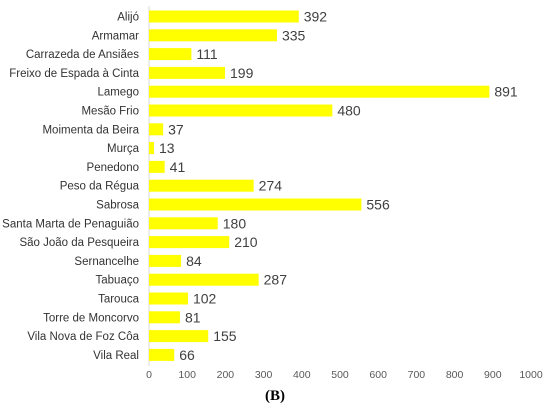 The width and height of the screenshot is (550, 414). Describe the element at coordinates (100, 187) in the screenshot. I see `category-label: Peso da Régua` at that location.